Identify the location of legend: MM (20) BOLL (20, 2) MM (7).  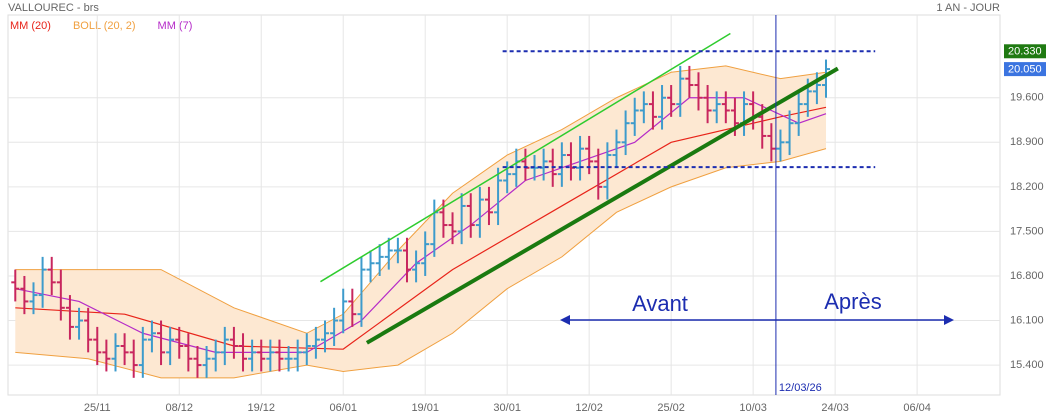
(101, 26).